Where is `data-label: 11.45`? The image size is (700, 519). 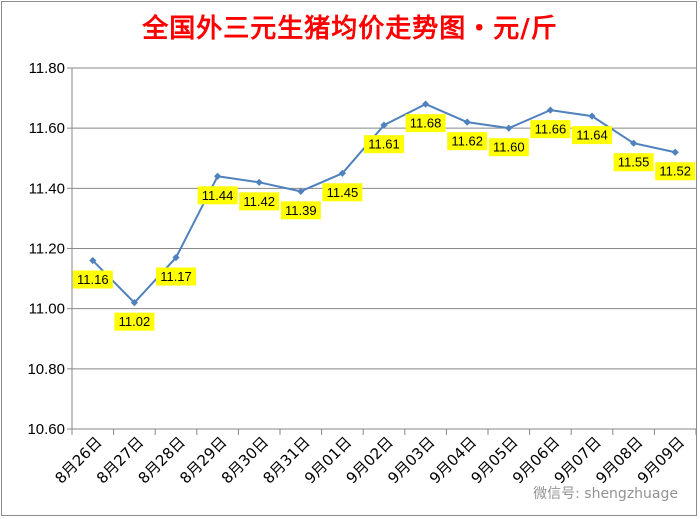
data-label: 11.45 is located at coordinates (343, 192).